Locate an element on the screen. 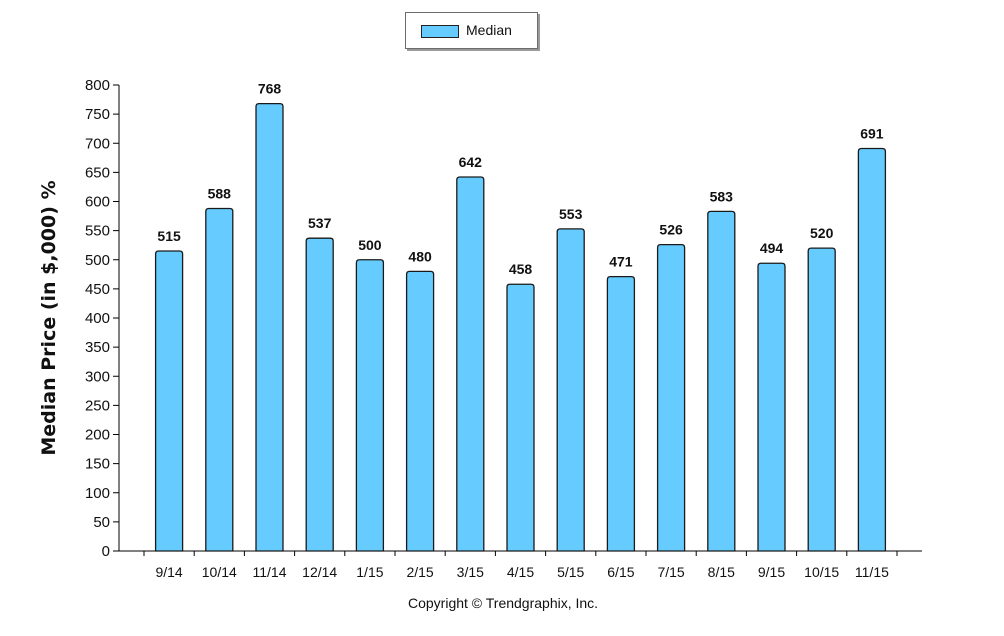 The width and height of the screenshot is (1004, 636). y-tick-label: 600 is located at coordinates (97, 202).